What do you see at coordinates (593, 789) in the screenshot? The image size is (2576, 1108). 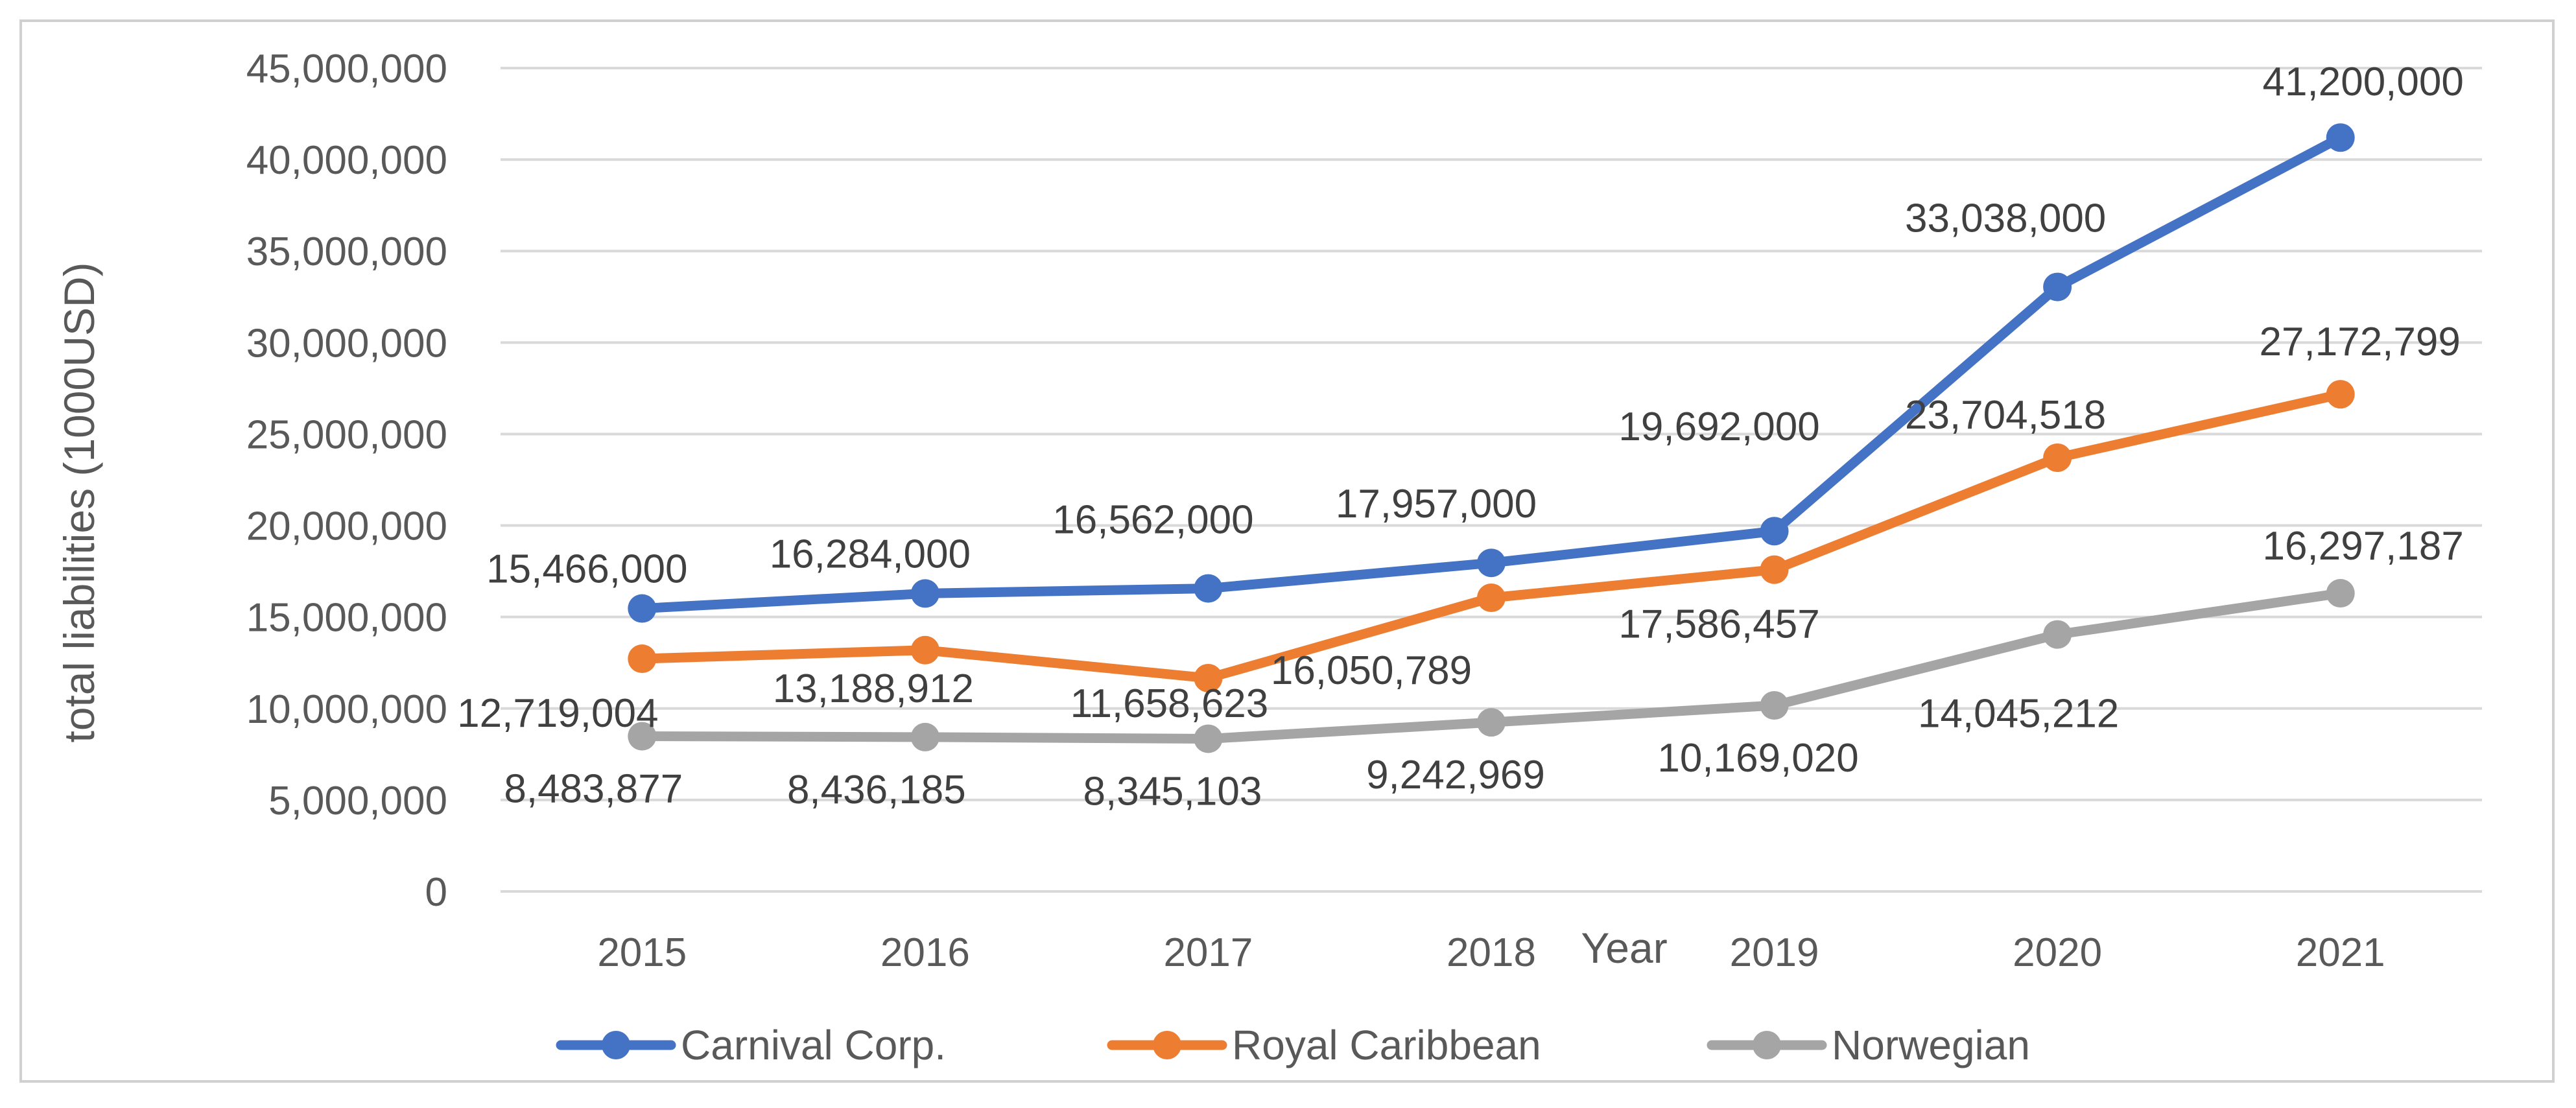 I see `data-label: 8,483,877` at bounding box center [593, 789].